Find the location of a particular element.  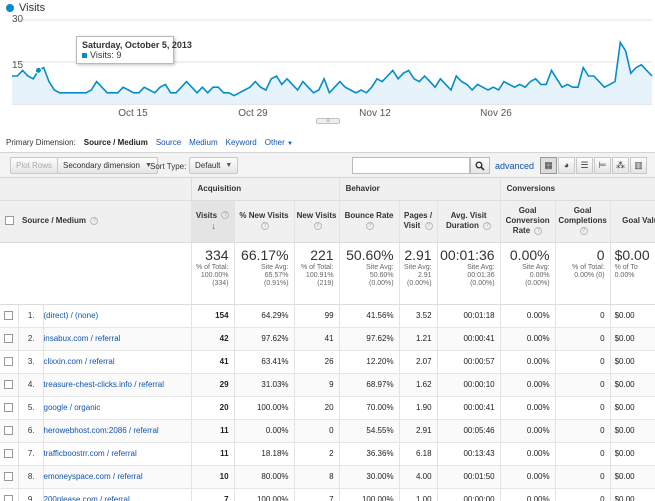

col-header-bounce-rate: Bounce Rate ? is located at coordinates (369, 221).